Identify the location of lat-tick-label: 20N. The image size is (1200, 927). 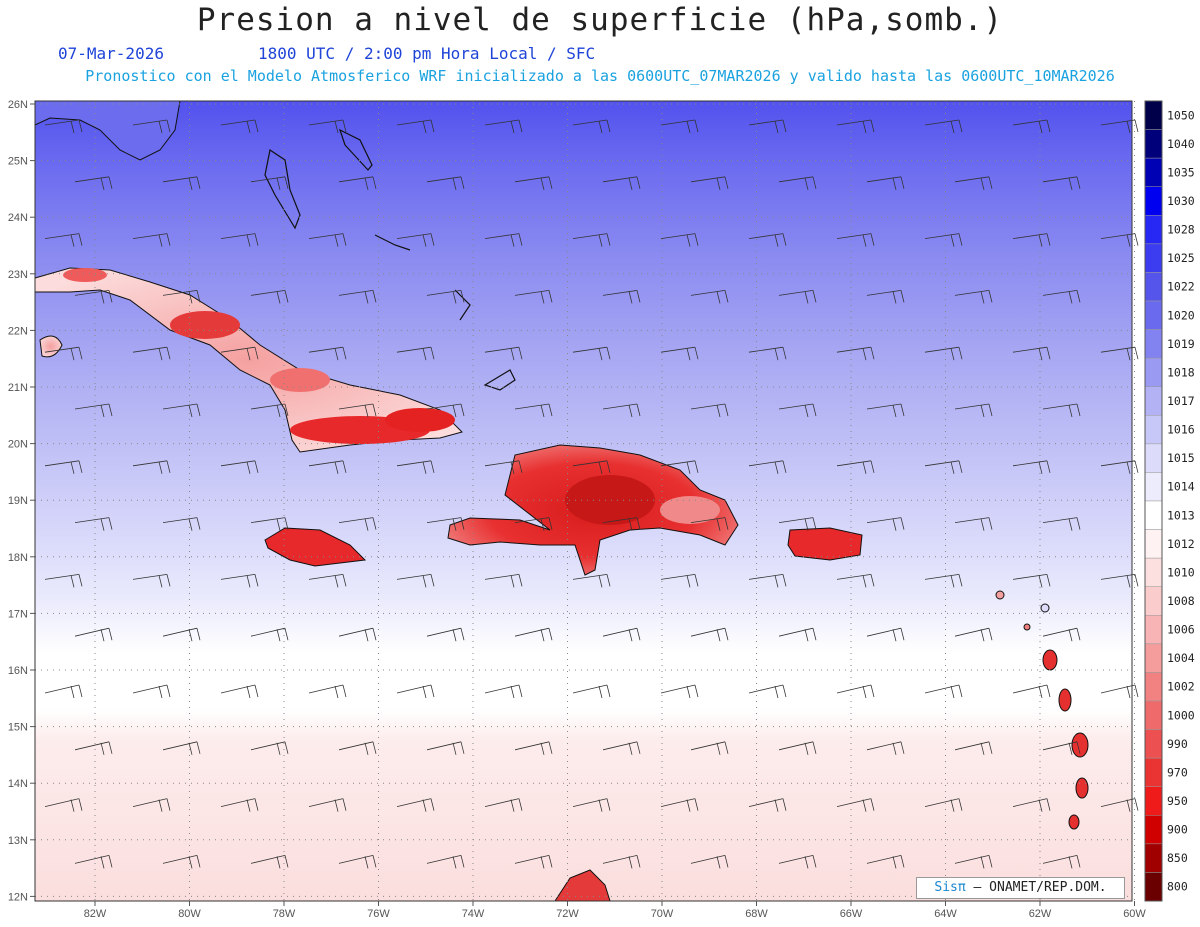
(18, 445).